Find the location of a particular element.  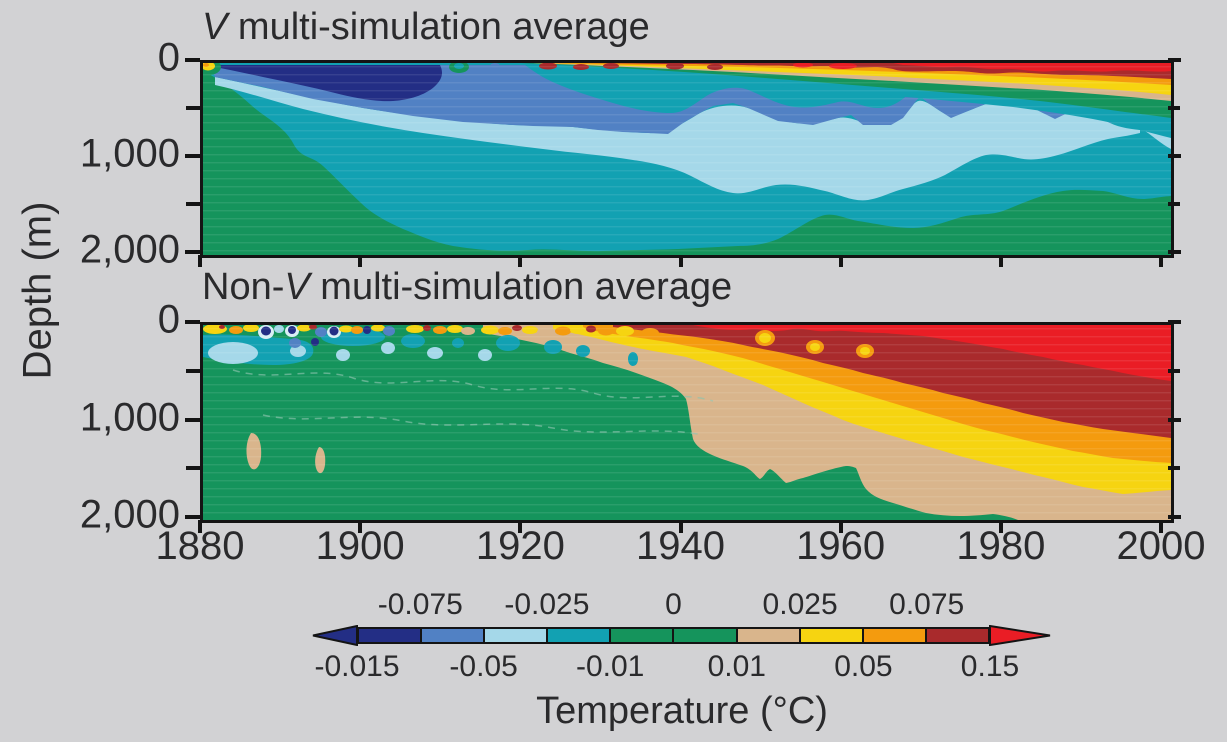

x-tick-label: 1960 is located at coordinates (841, 546).